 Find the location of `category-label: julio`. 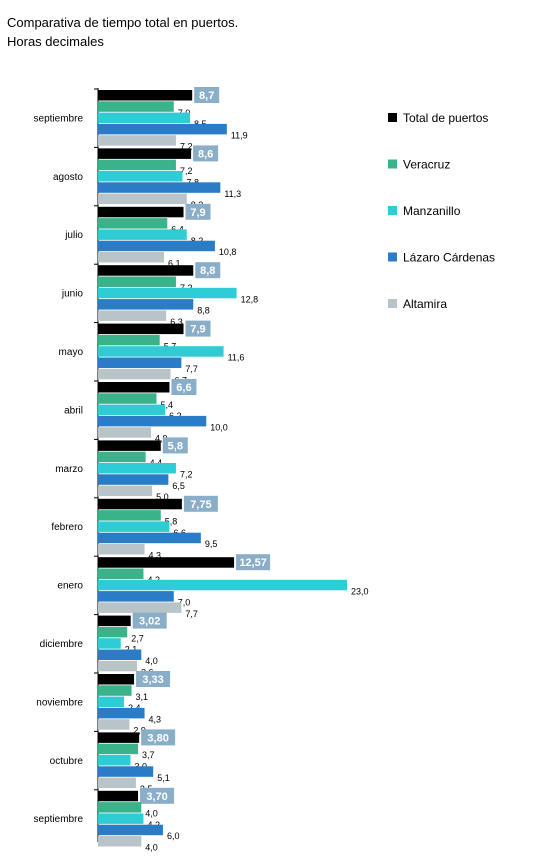

category-label: julio is located at coordinates (73, 235).